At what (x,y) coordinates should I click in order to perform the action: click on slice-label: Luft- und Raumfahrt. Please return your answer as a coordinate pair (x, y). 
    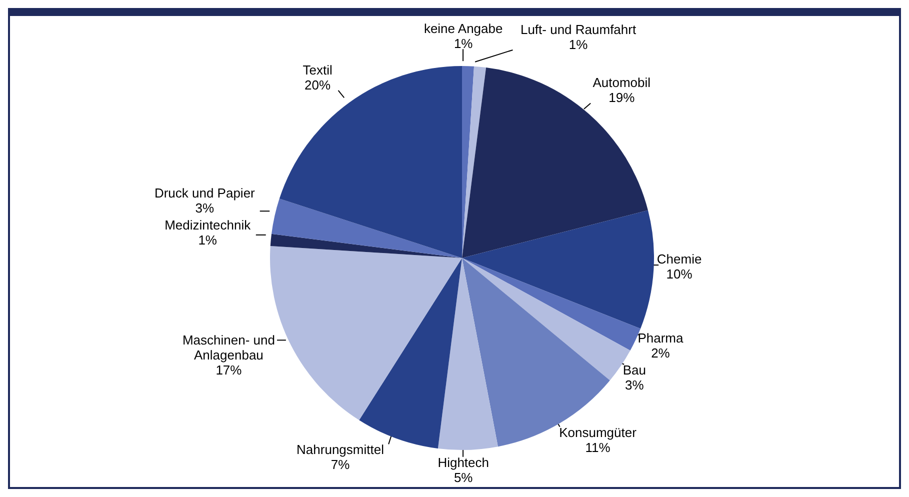
    Looking at the image, I should click on (578, 29).